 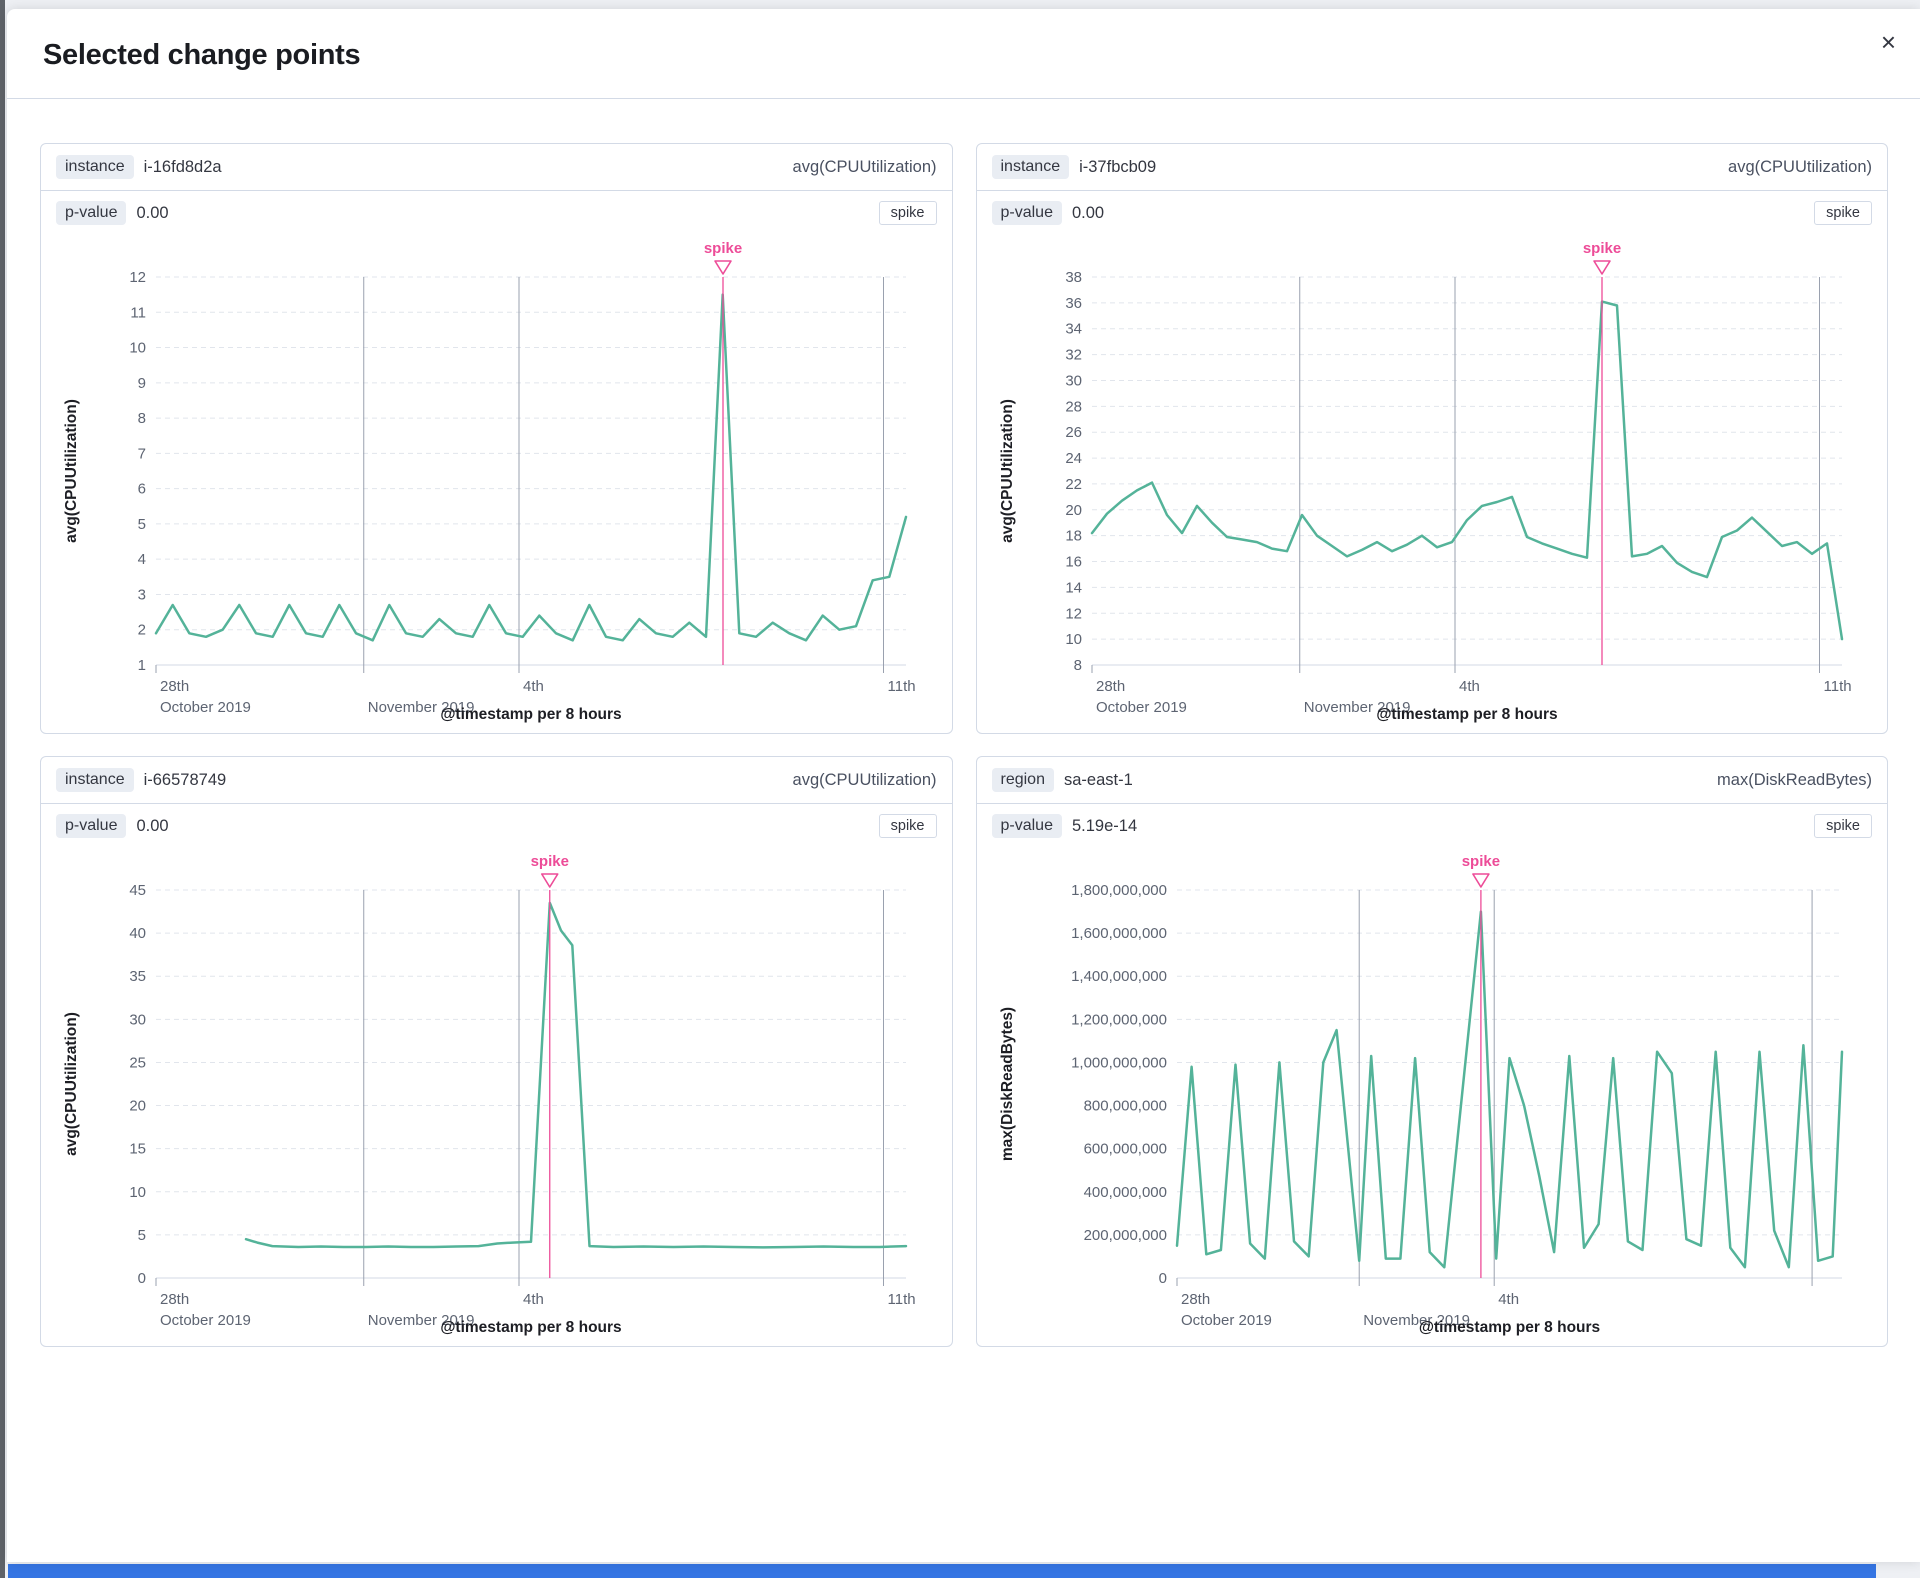 I want to click on svg-text: 24, so click(x=1073, y=458).